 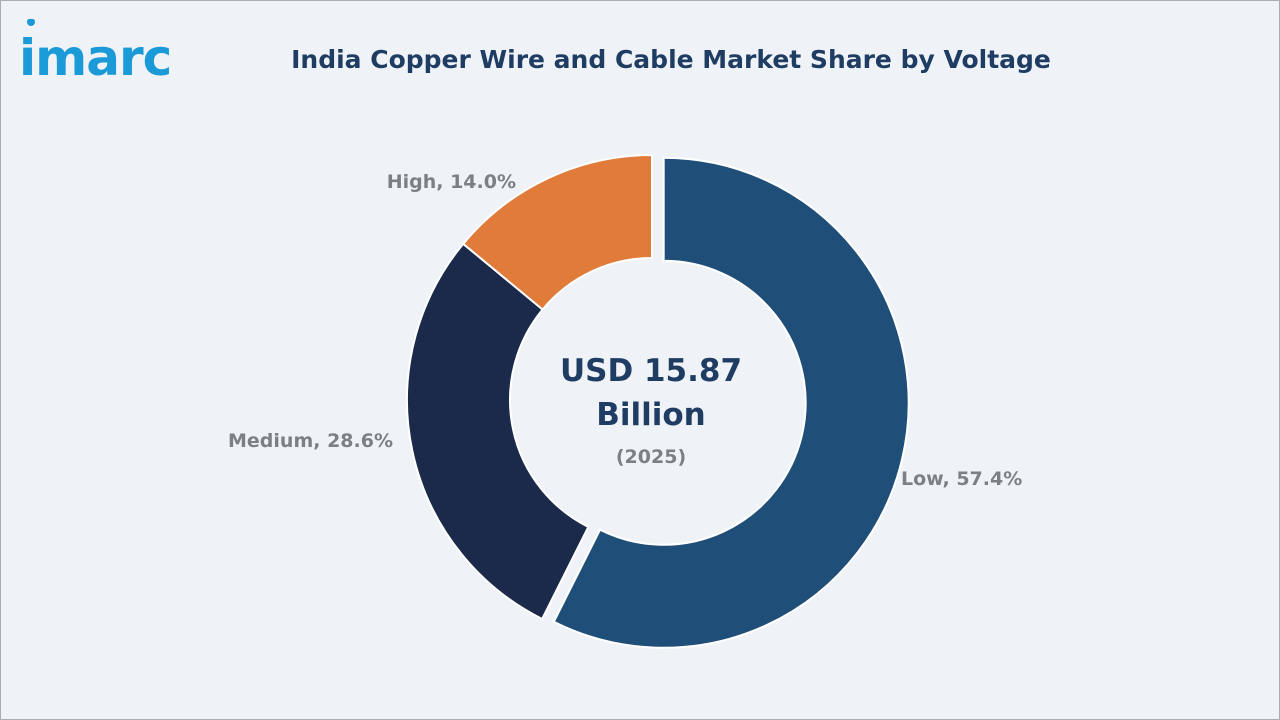 I want to click on center-year: (2025), so click(x=651, y=457).